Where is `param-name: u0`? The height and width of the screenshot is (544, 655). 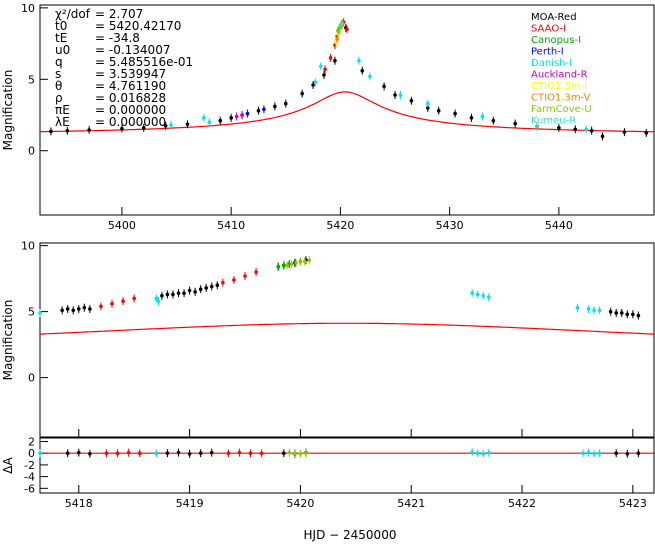
param-name: u0 is located at coordinates (62, 50).